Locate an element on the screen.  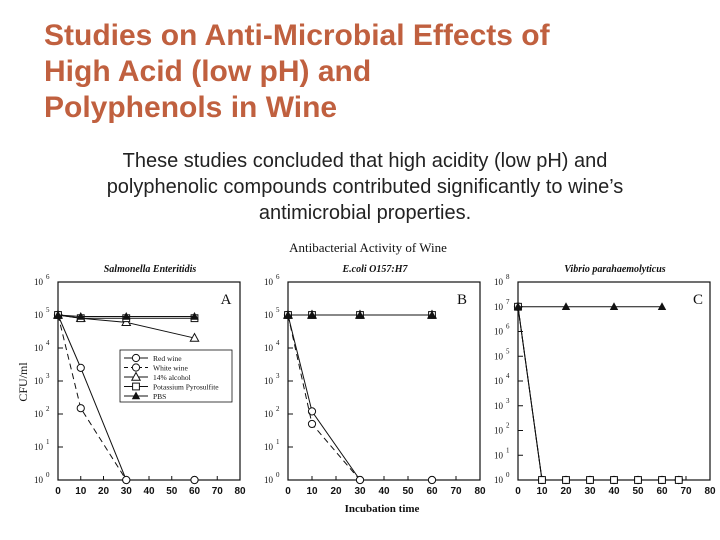
y-axis-label: CFU/ml is located at coordinates (23, 382).